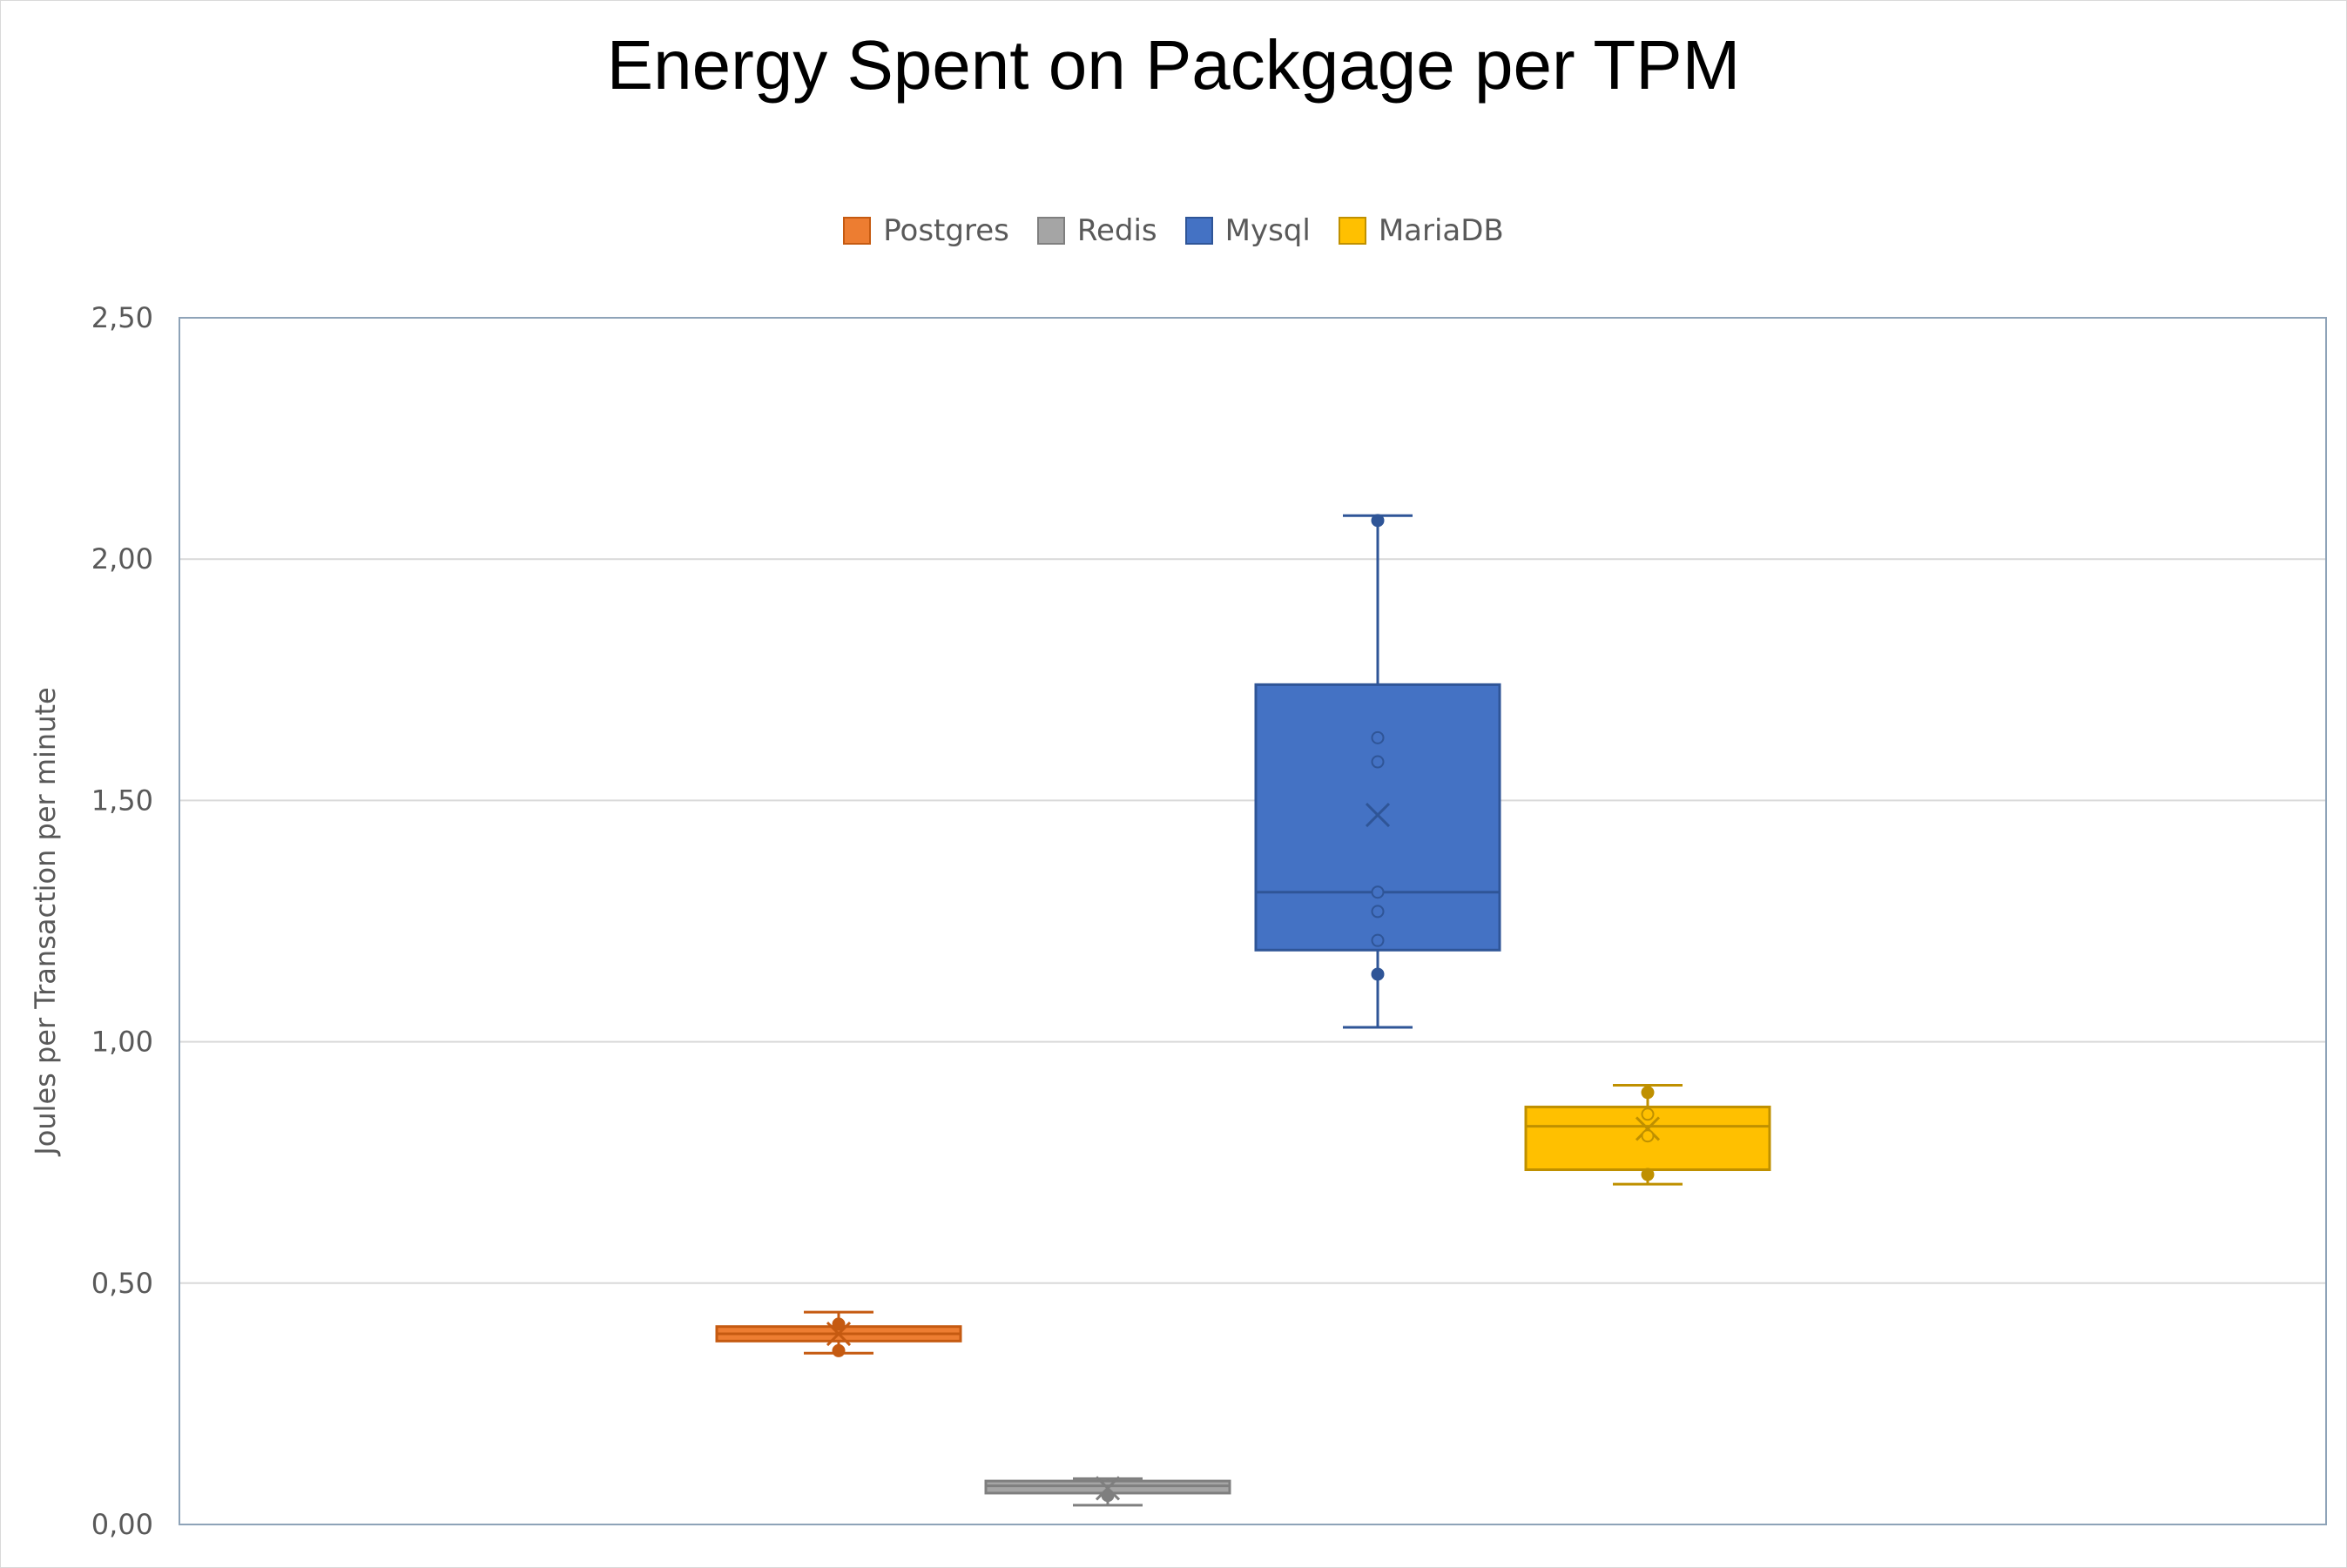 This screenshot has width=2347, height=1568. I want to click on legend: Postgres Redis Mysql MariaDB, so click(1173, 231).